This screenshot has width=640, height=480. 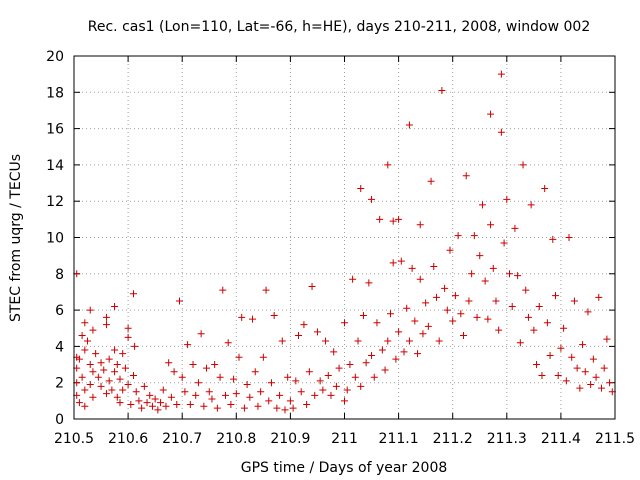 I want to click on x-tick-label: 210.7, so click(x=182, y=439).